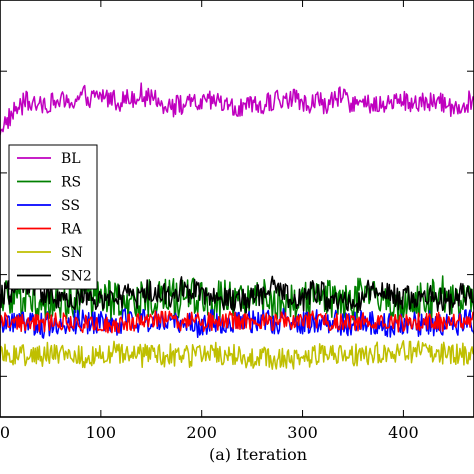 This screenshot has width=474, height=474. I want to click on legend-label-bl: BL, so click(71, 159).